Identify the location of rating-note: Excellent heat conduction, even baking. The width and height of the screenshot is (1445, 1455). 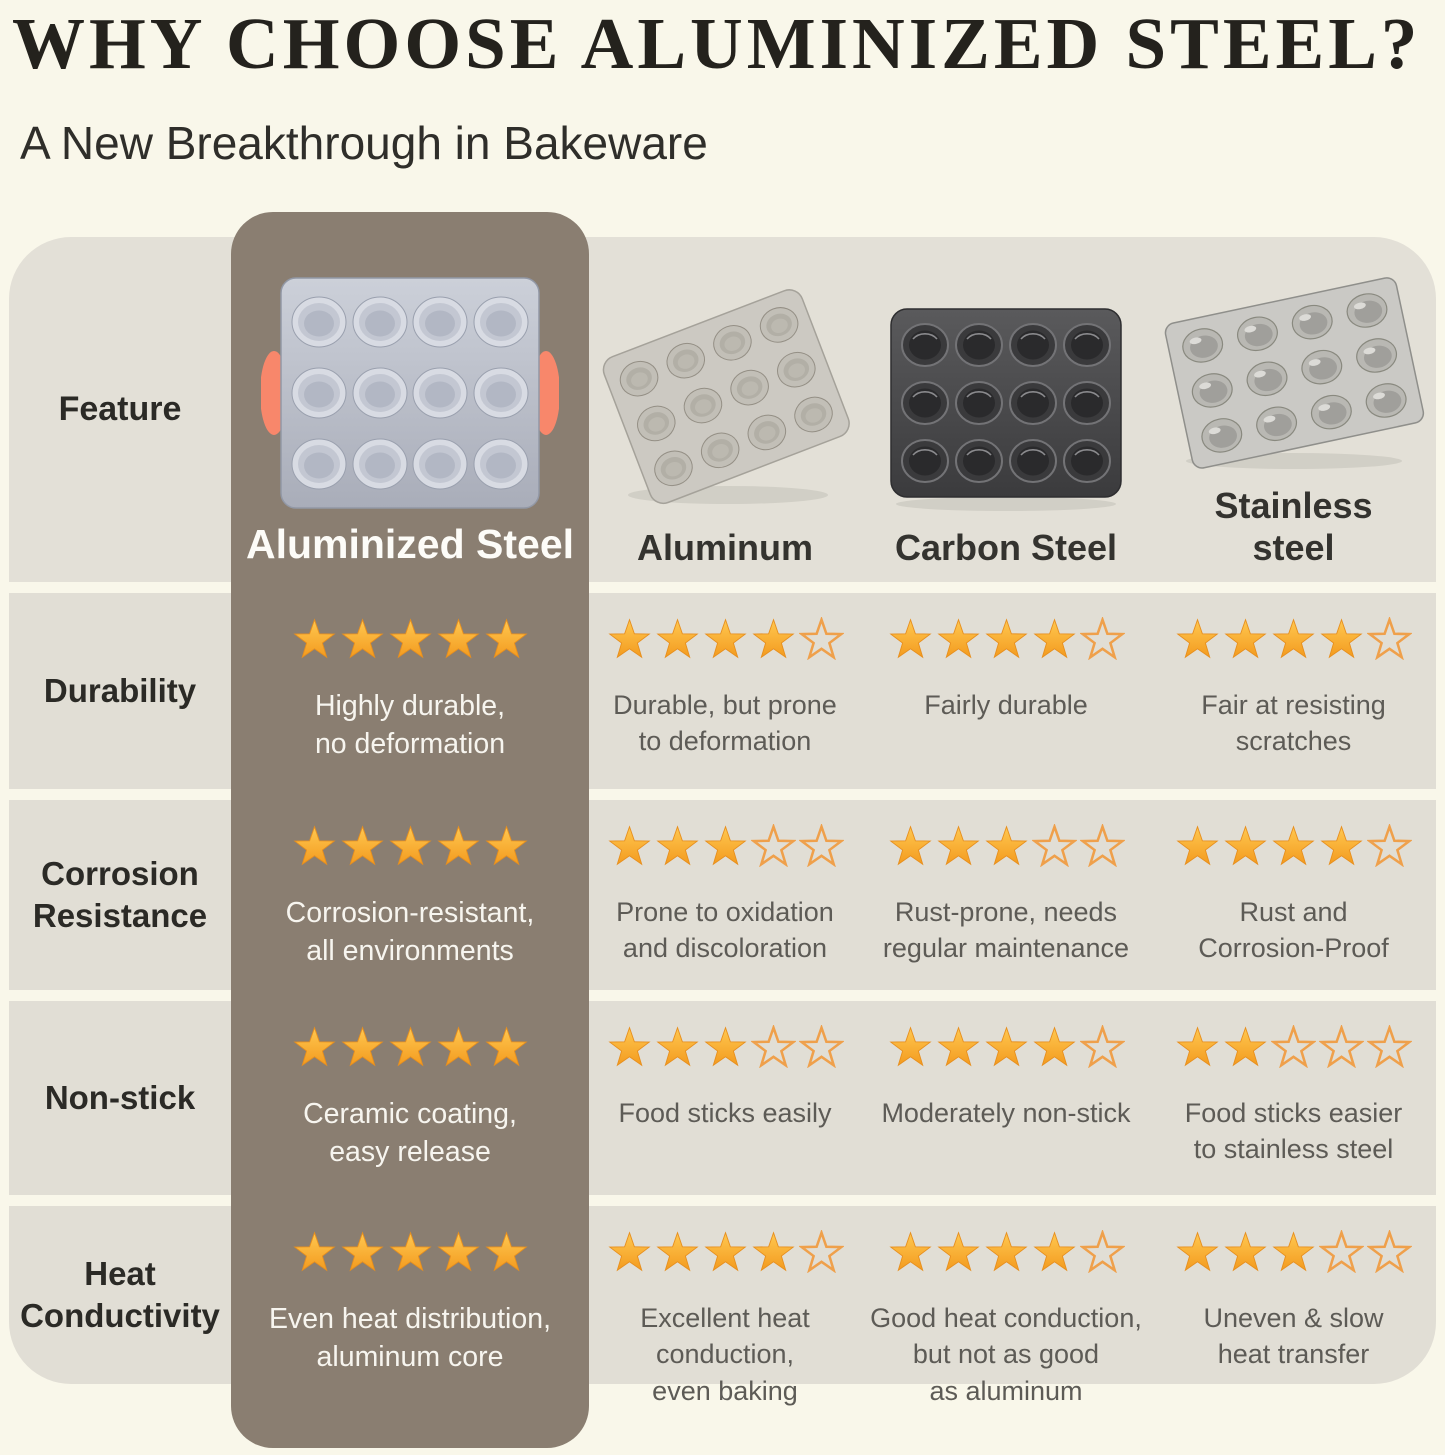
(725, 1354).